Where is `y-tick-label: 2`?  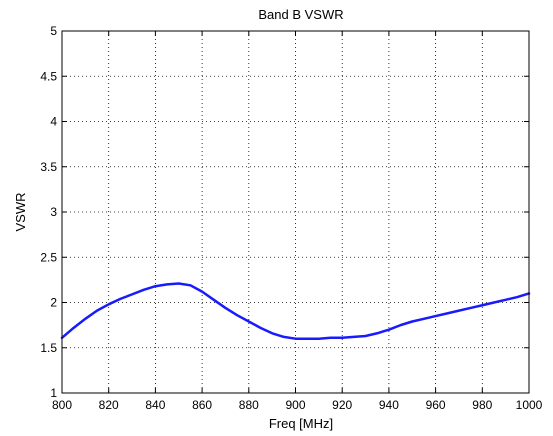
y-tick-label: 2 is located at coordinates (53, 303).